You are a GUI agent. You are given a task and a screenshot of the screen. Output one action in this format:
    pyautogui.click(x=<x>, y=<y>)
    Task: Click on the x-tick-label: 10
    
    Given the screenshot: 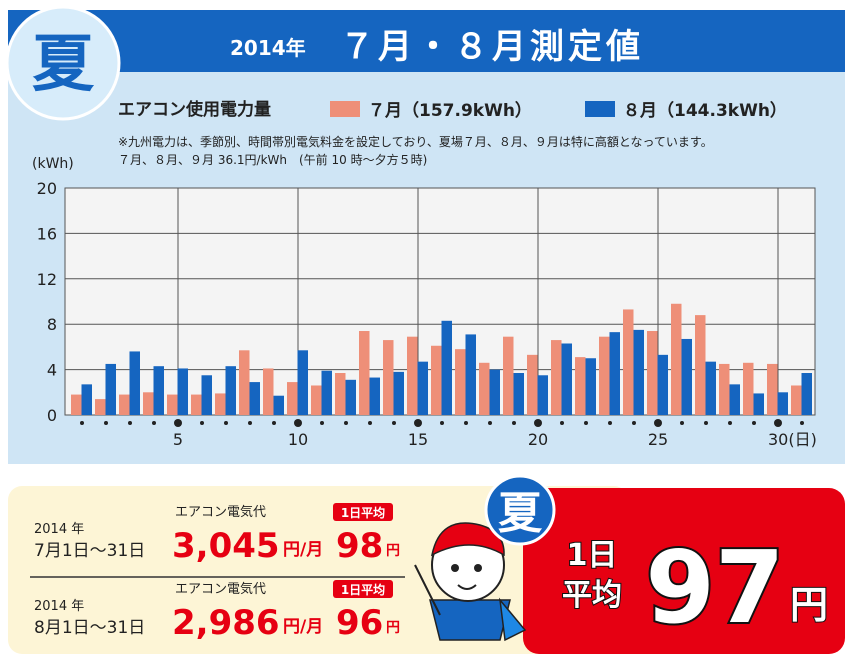 What is the action you would take?
    pyautogui.click(x=298, y=439)
    